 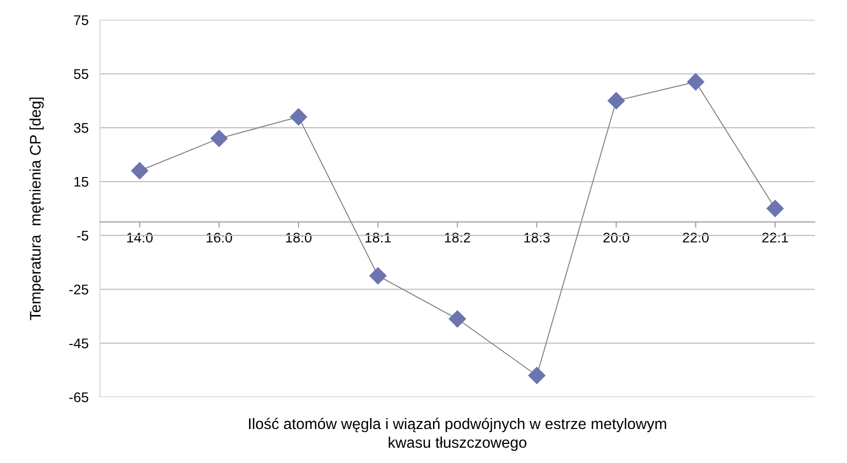 What do you see at coordinates (81, 127) in the screenshot?
I see `y-tick-label: 35` at bounding box center [81, 127].